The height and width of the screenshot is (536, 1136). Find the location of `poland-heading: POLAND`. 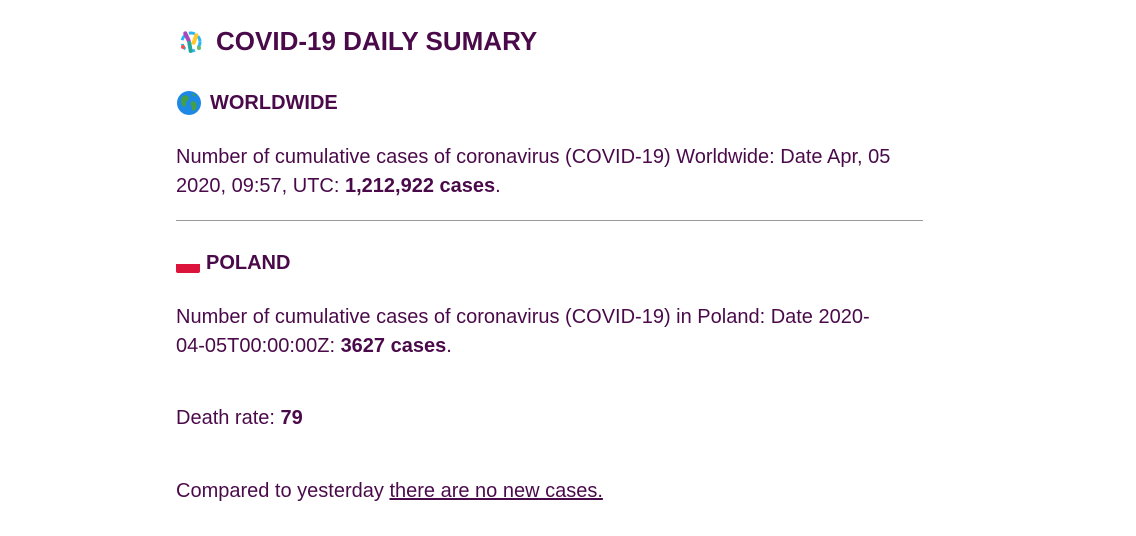

poland-heading: POLAND is located at coordinates (233, 263).